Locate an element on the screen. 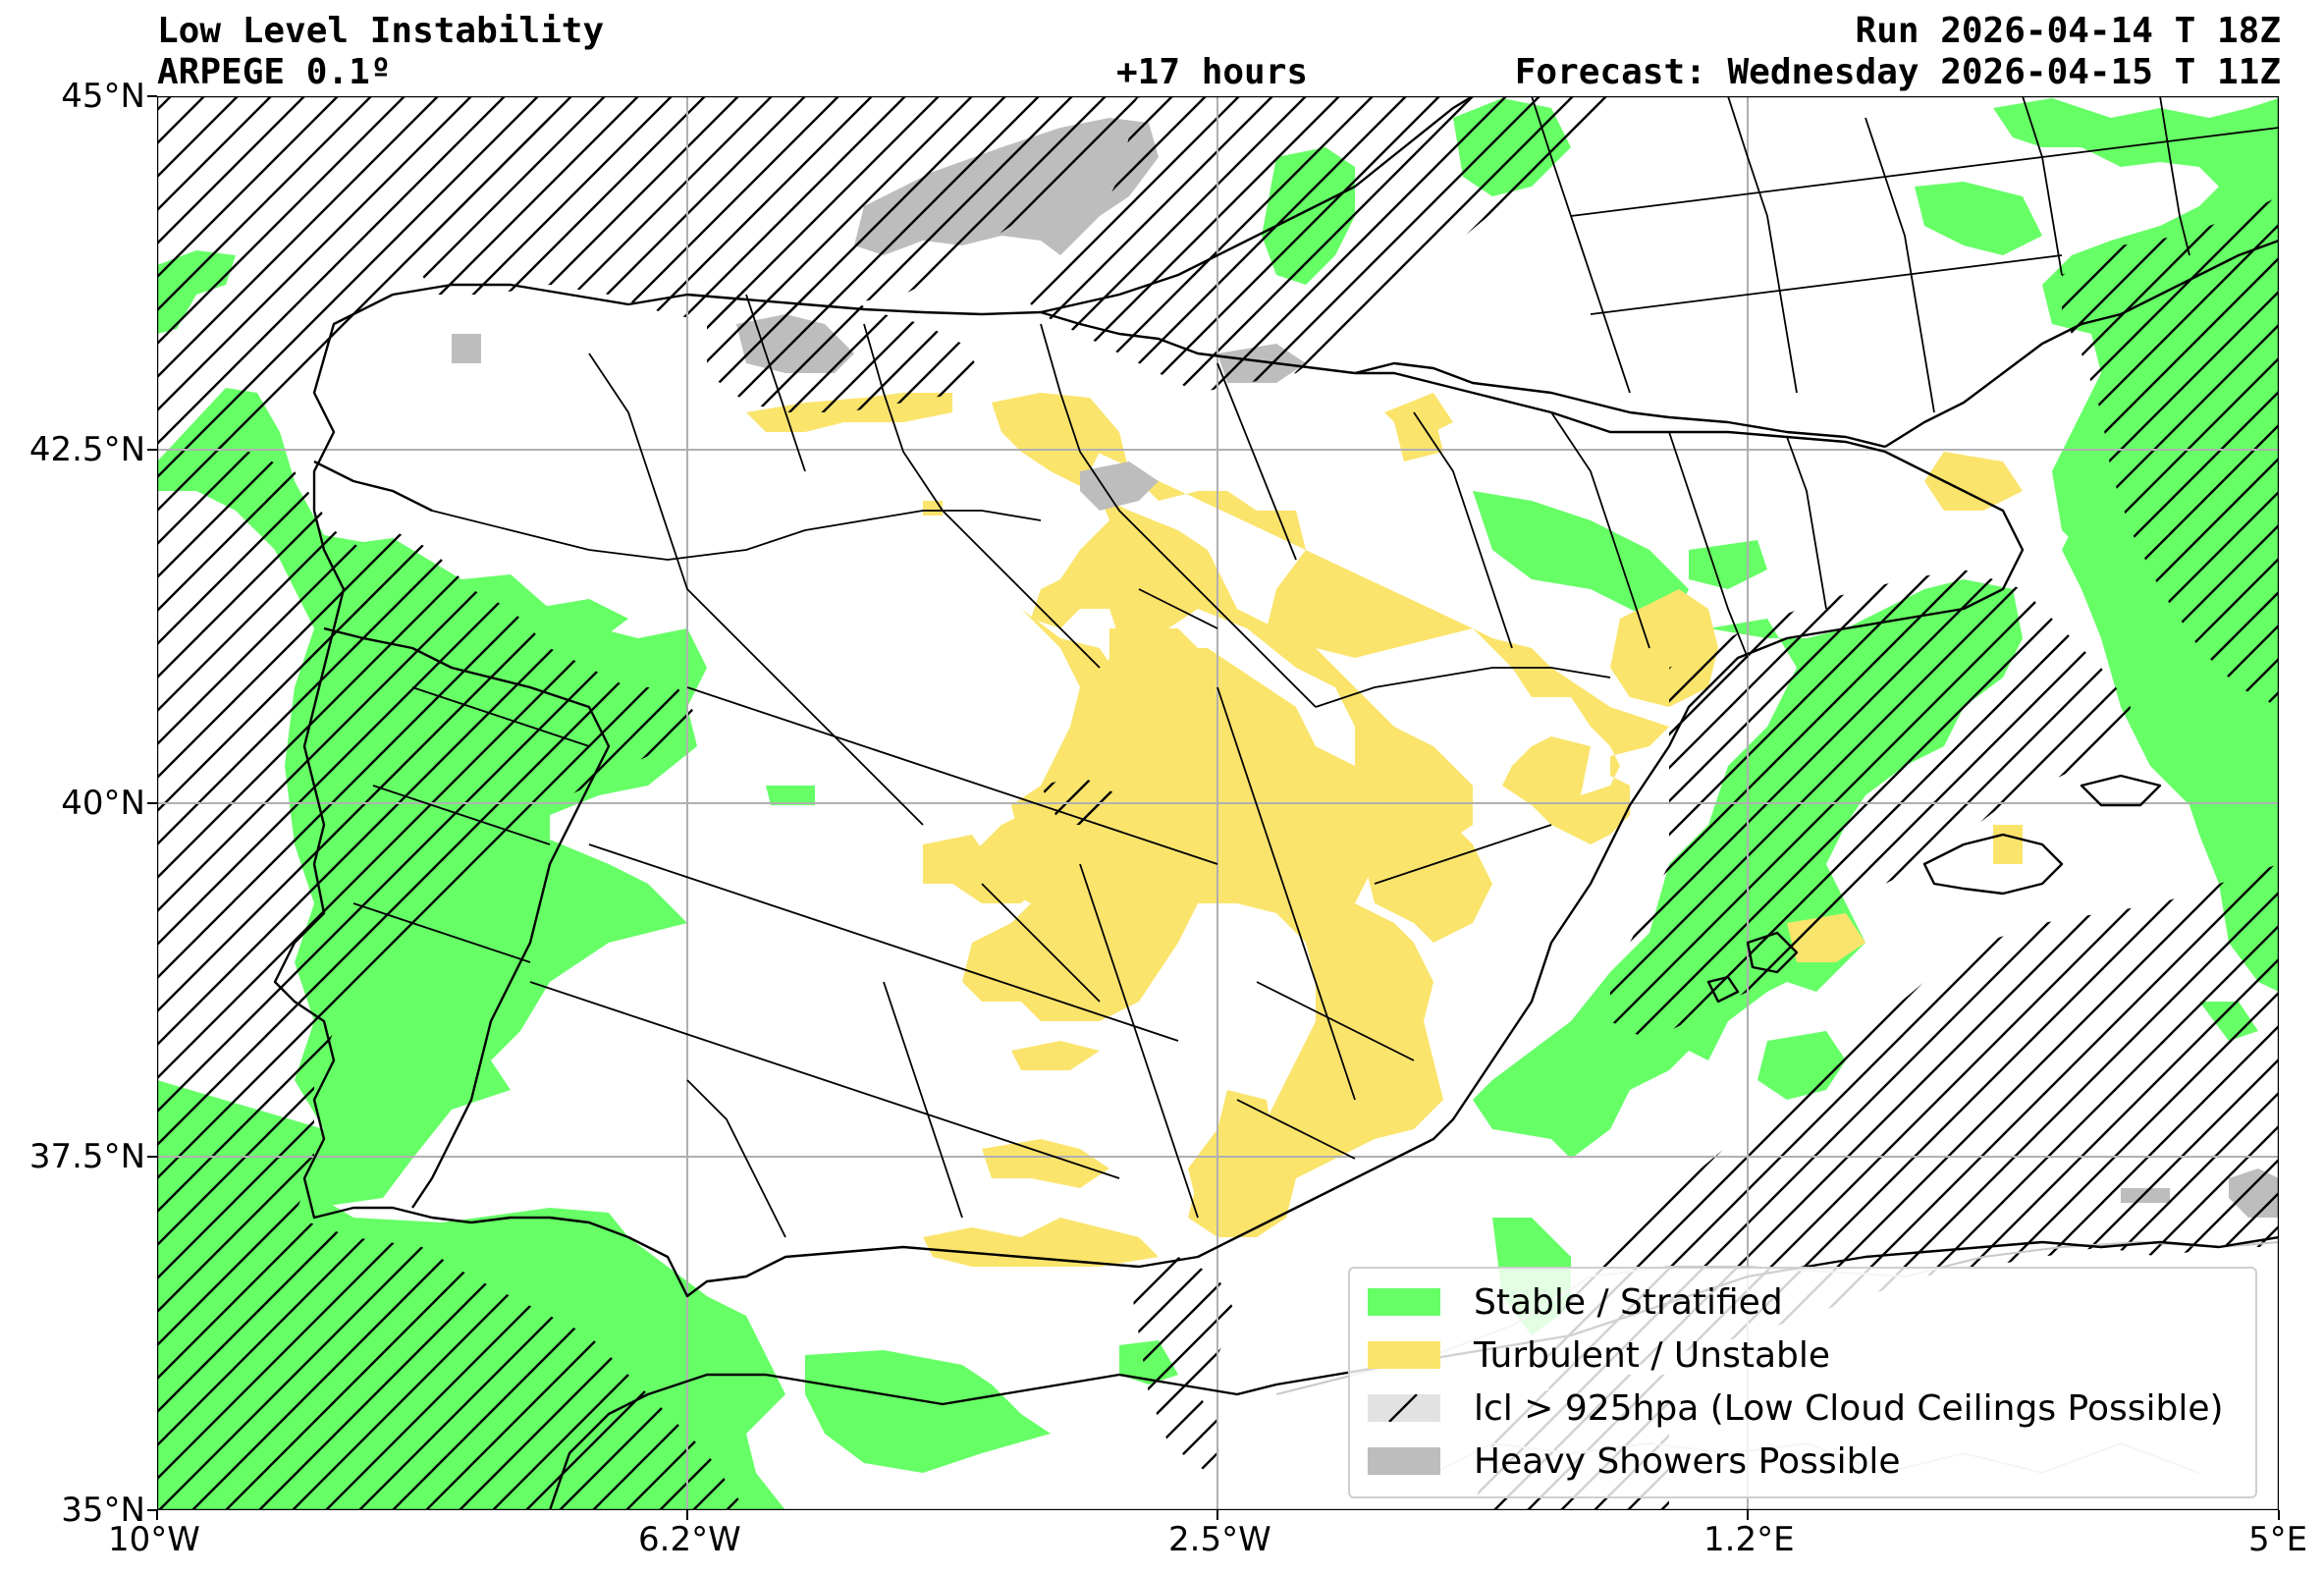 The width and height of the screenshot is (2324, 1575). lat-tick-label: 37.5°N is located at coordinates (86, 1156).